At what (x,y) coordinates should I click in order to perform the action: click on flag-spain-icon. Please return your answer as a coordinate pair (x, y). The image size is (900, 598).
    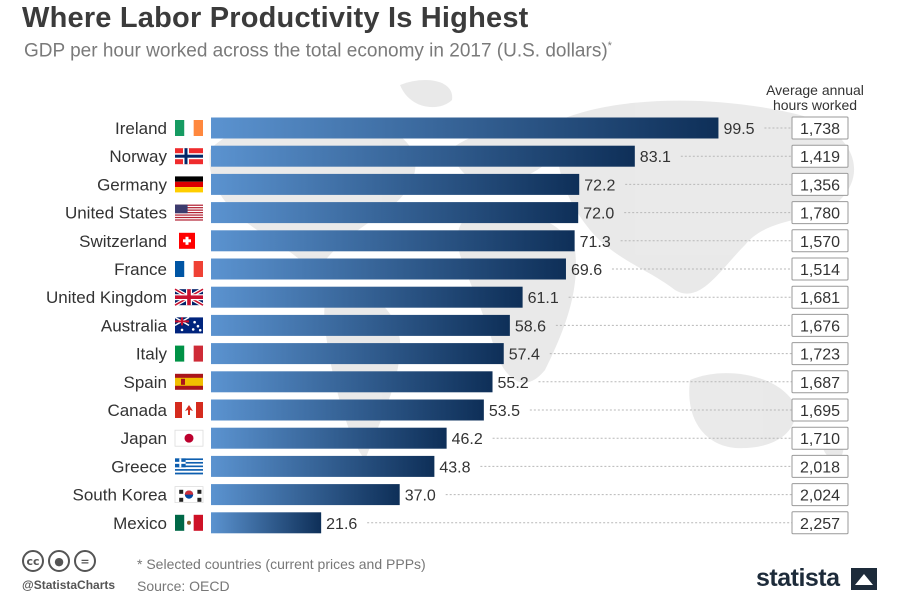
    Looking at the image, I should click on (189, 381).